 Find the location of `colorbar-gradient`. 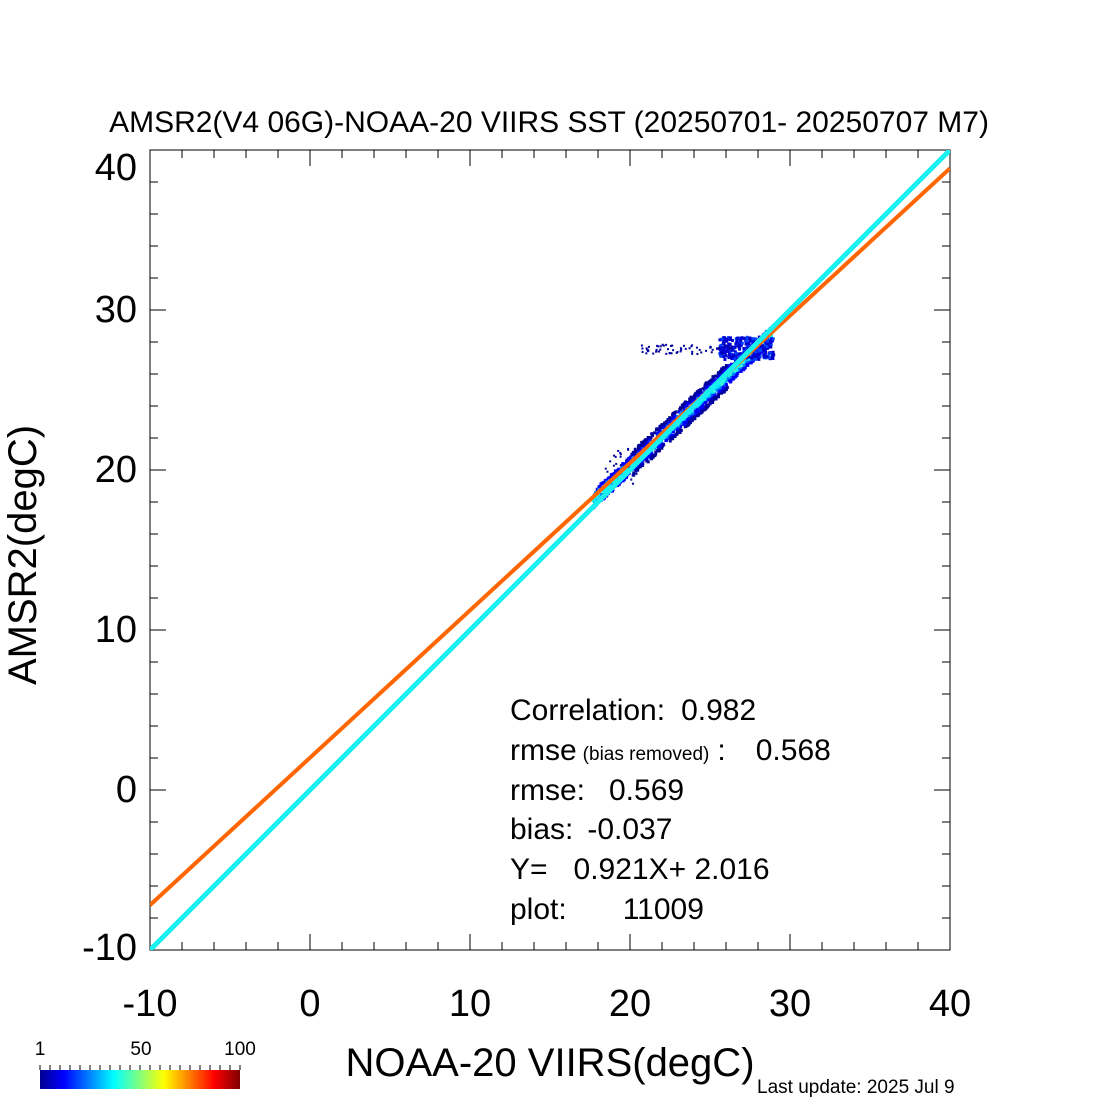

colorbar-gradient is located at coordinates (140, 1079).